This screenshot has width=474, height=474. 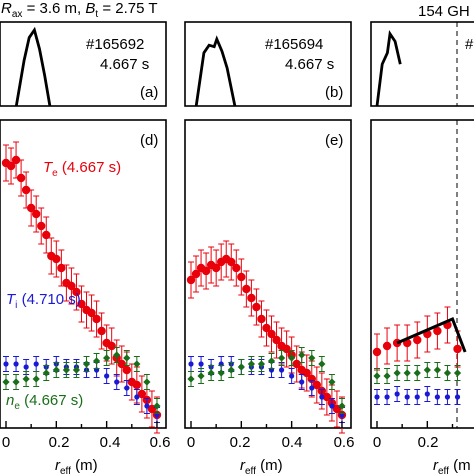 I want to click on panel-e-letter: (e), so click(x=334, y=140).